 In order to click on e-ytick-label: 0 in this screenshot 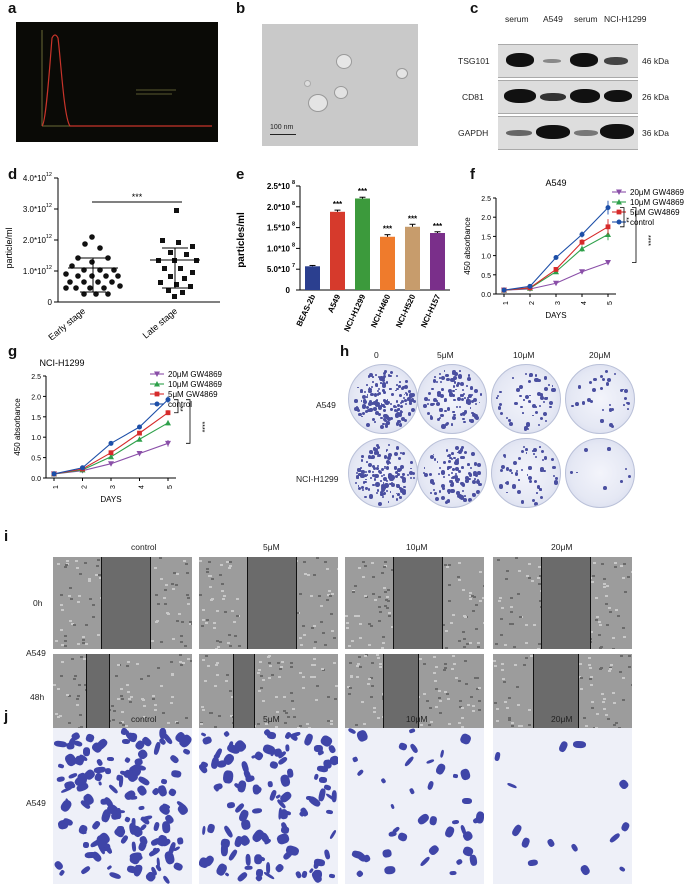, I will do `click(288, 290)`.